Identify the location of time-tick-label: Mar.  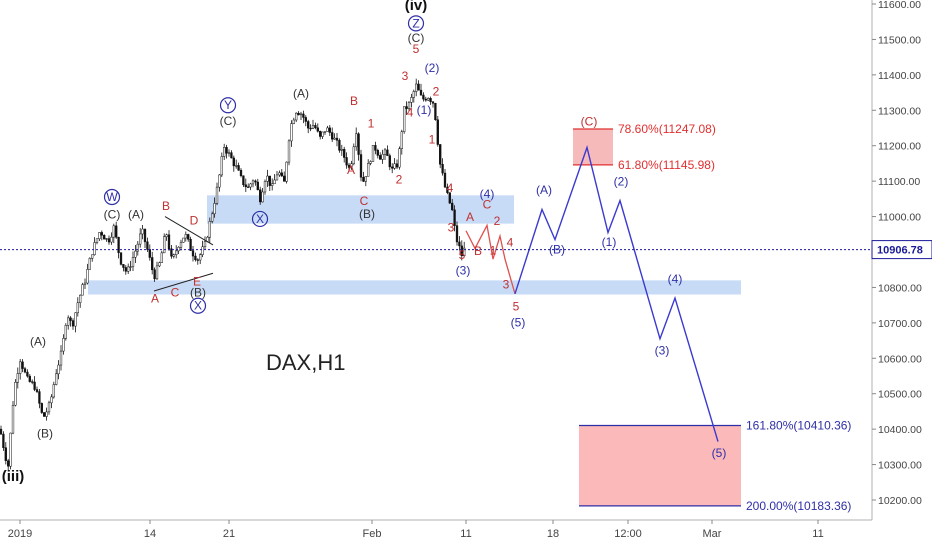
(712, 534).